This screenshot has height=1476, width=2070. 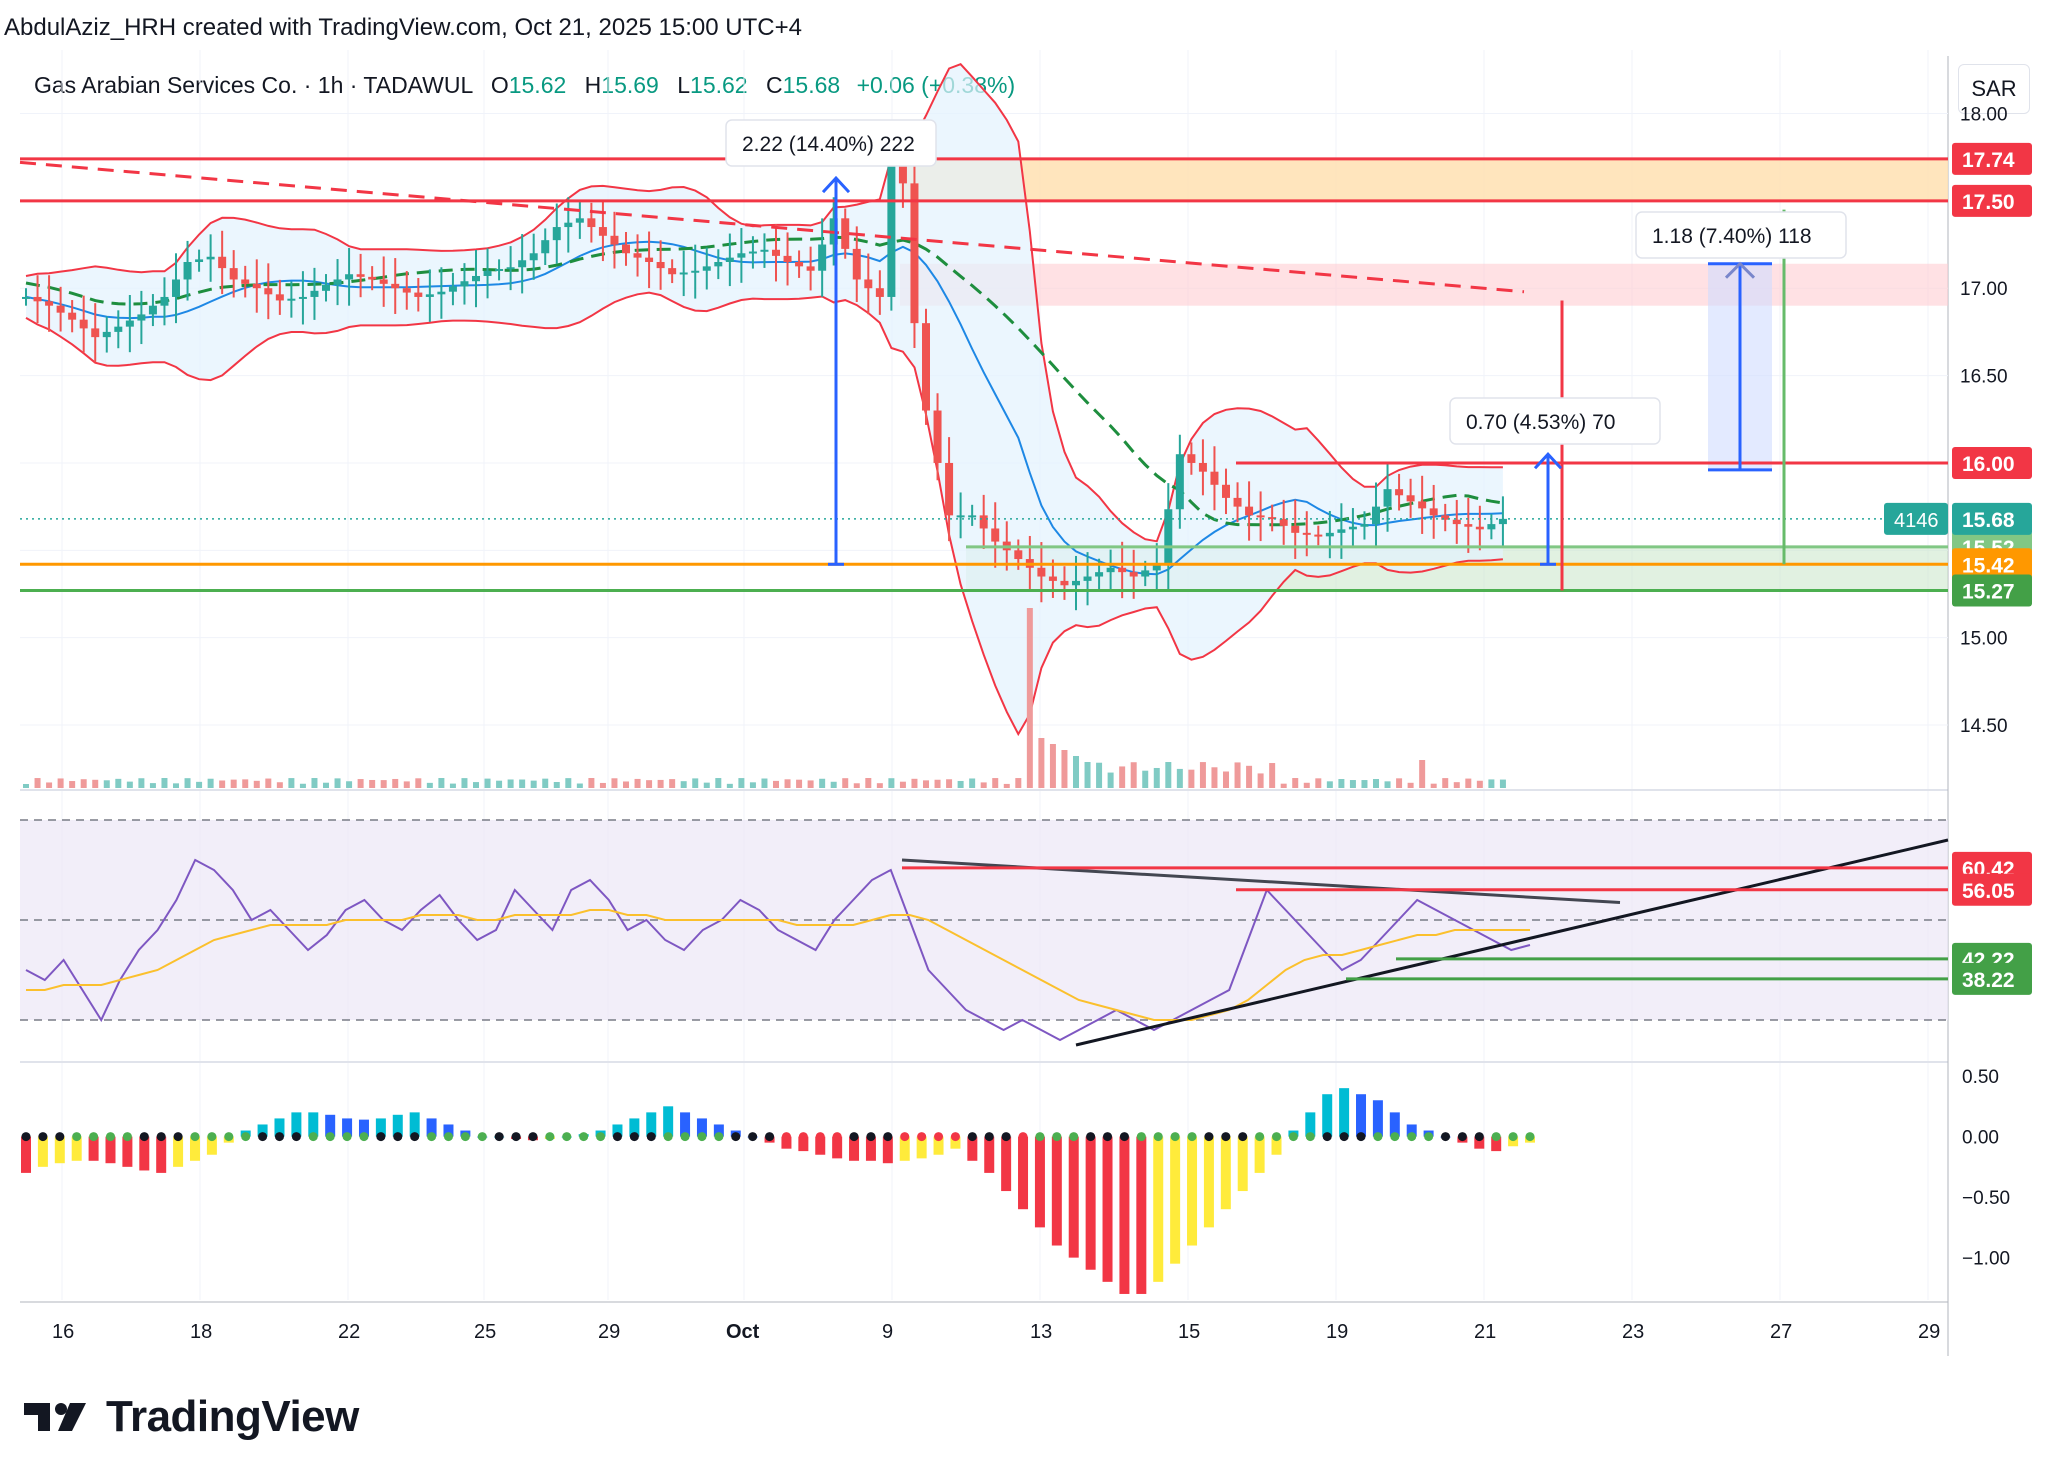 What do you see at coordinates (1916, 521) in the screenshot?
I see `countdown-label: 4146` at bounding box center [1916, 521].